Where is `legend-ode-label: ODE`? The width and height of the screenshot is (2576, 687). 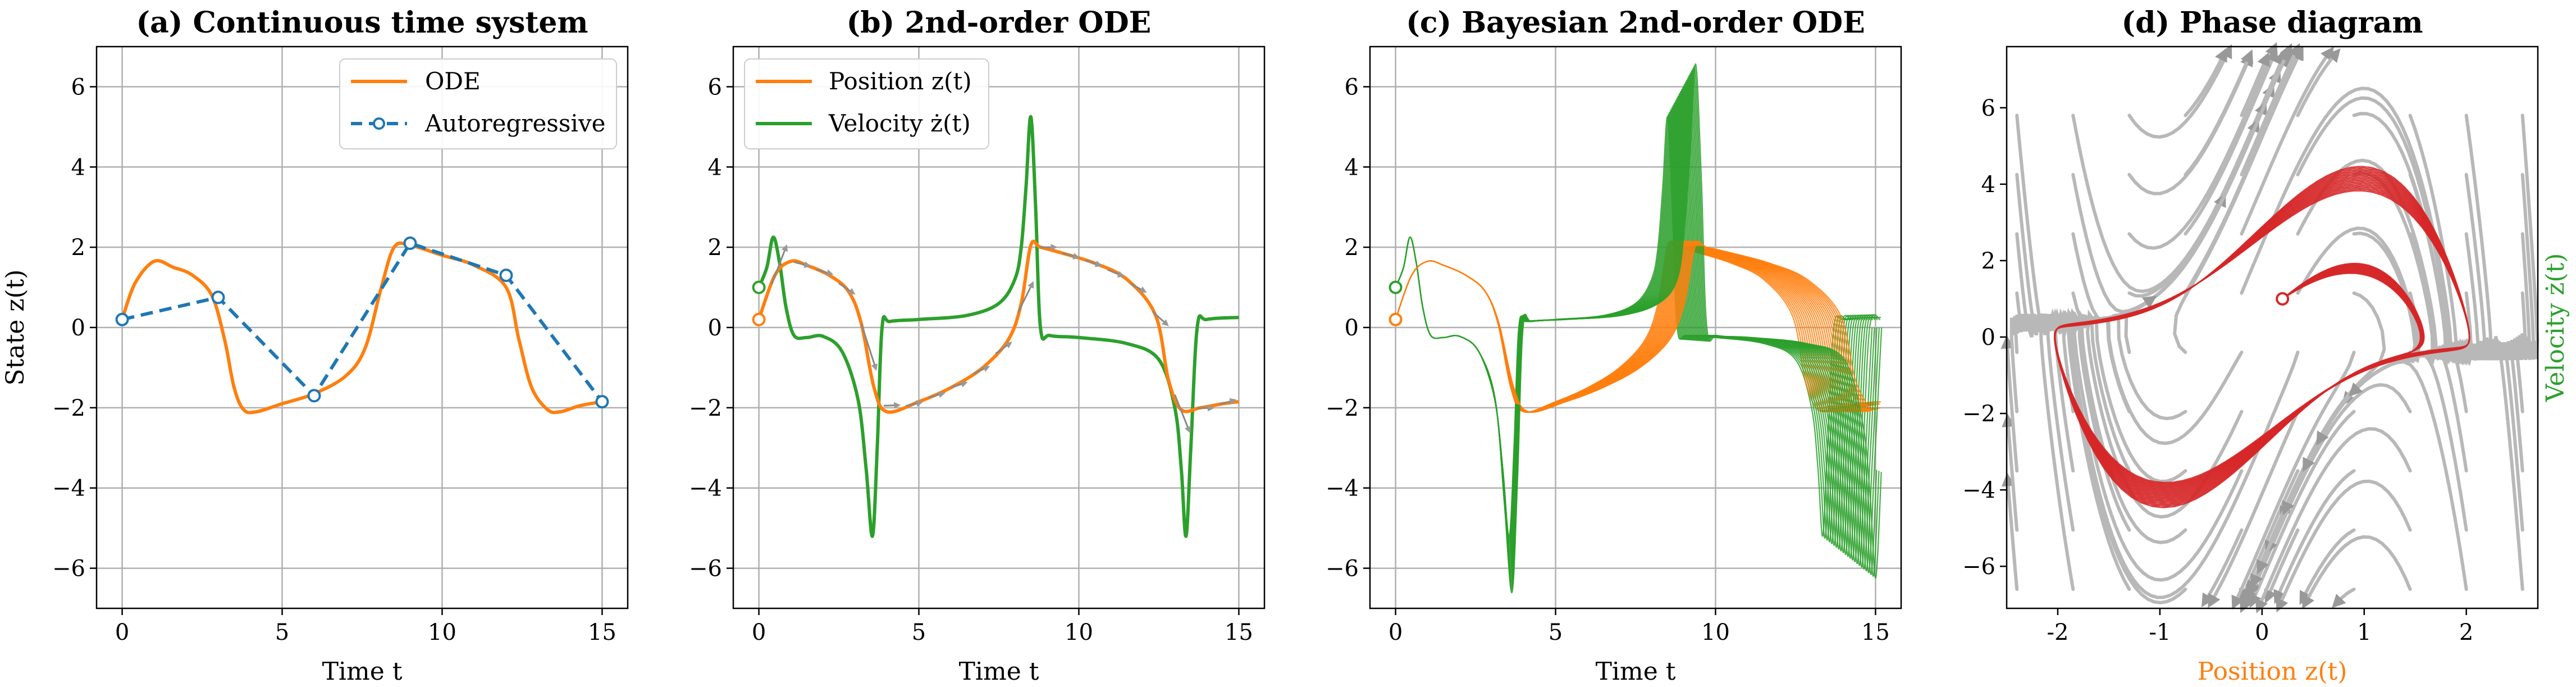
legend-ode-label: ODE is located at coordinates (453, 81).